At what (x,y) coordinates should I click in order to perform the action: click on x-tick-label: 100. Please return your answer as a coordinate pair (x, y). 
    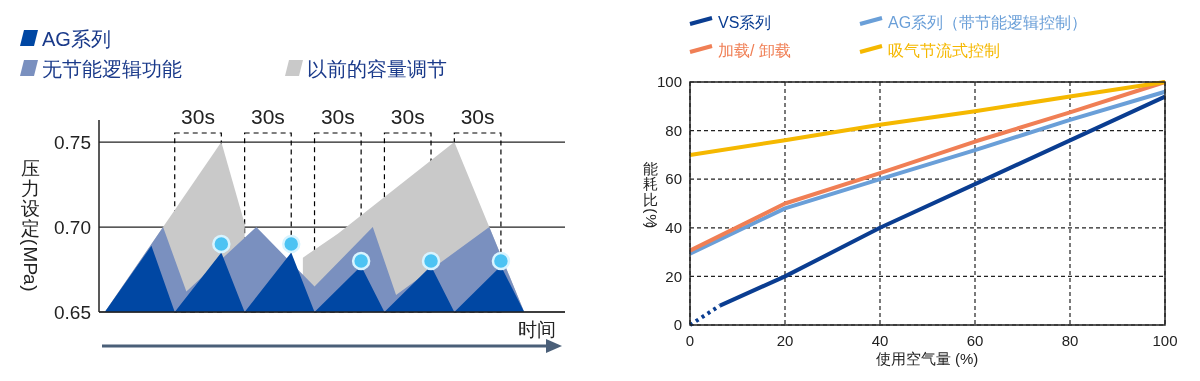
    Looking at the image, I should click on (1165, 340).